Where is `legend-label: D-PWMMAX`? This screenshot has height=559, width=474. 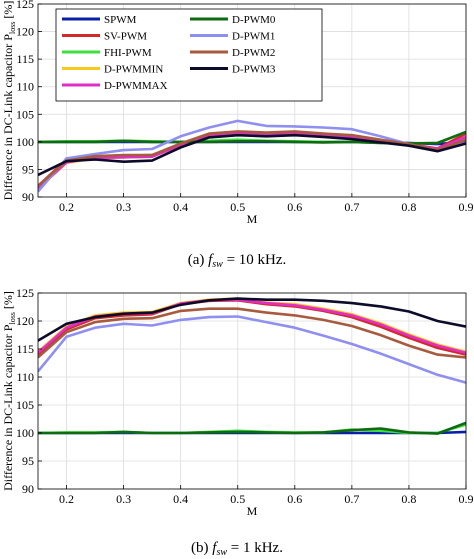 legend-label: D-PWMMAX is located at coordinates (136, 86).